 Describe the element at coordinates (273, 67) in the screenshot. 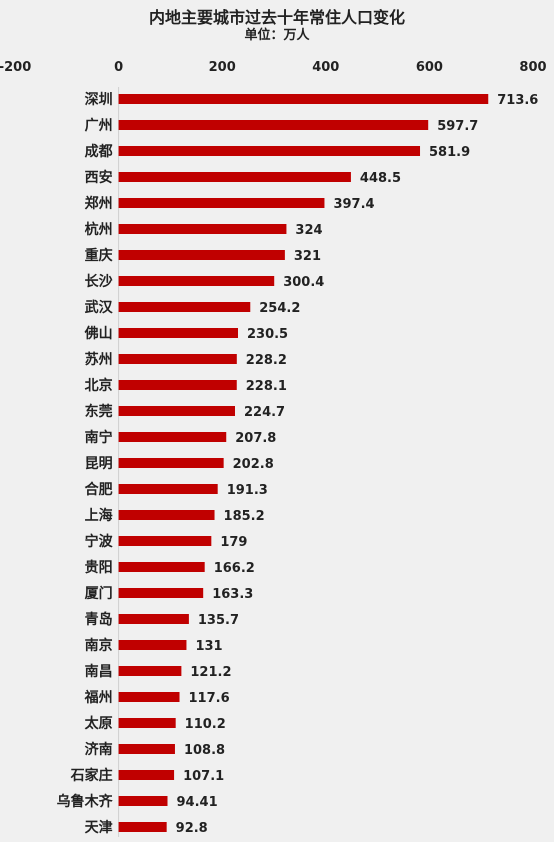

I see `x-axis-ticks: -200 0 200 400 600 800` at that location.